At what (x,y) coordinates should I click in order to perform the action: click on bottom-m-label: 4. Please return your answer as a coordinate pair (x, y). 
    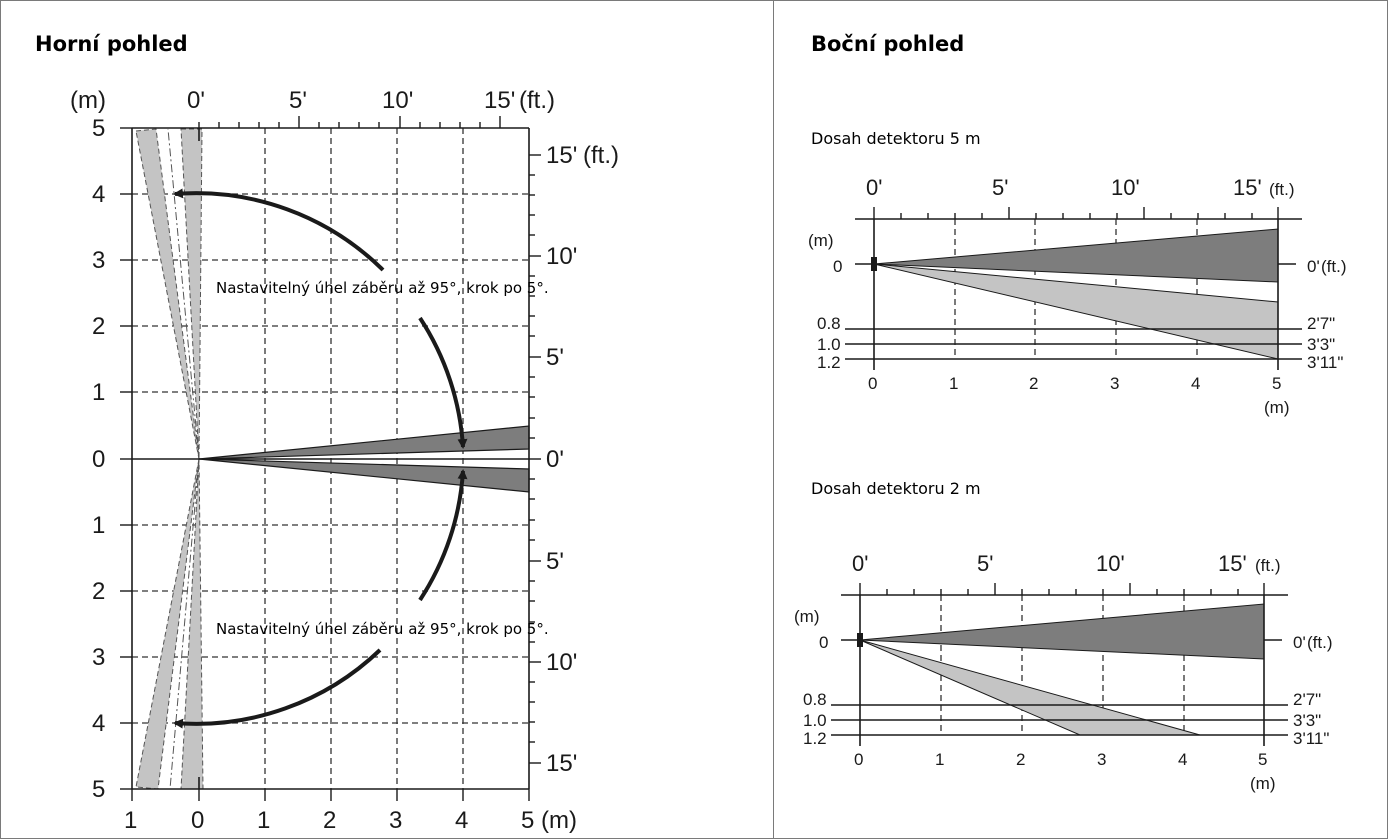
    Looking at the image, I should click on (461, 820).